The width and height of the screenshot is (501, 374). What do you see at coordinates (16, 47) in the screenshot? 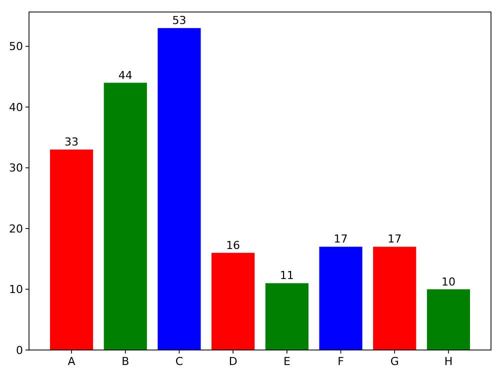
I see `y-tick-label: 50` at bounding box center [16, 47].